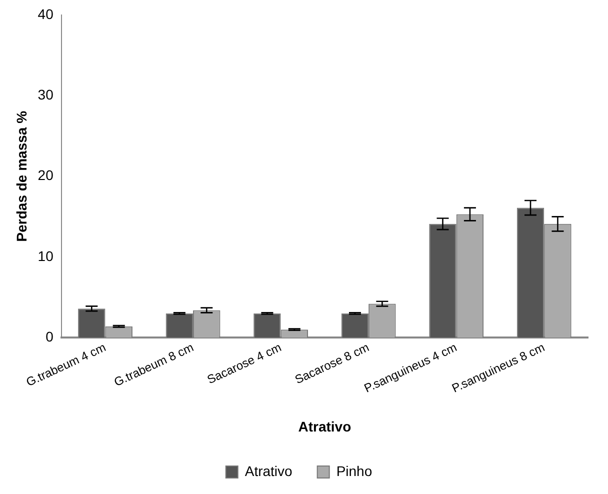  I want to click on y-tick-label: 10, so click(46, 256).